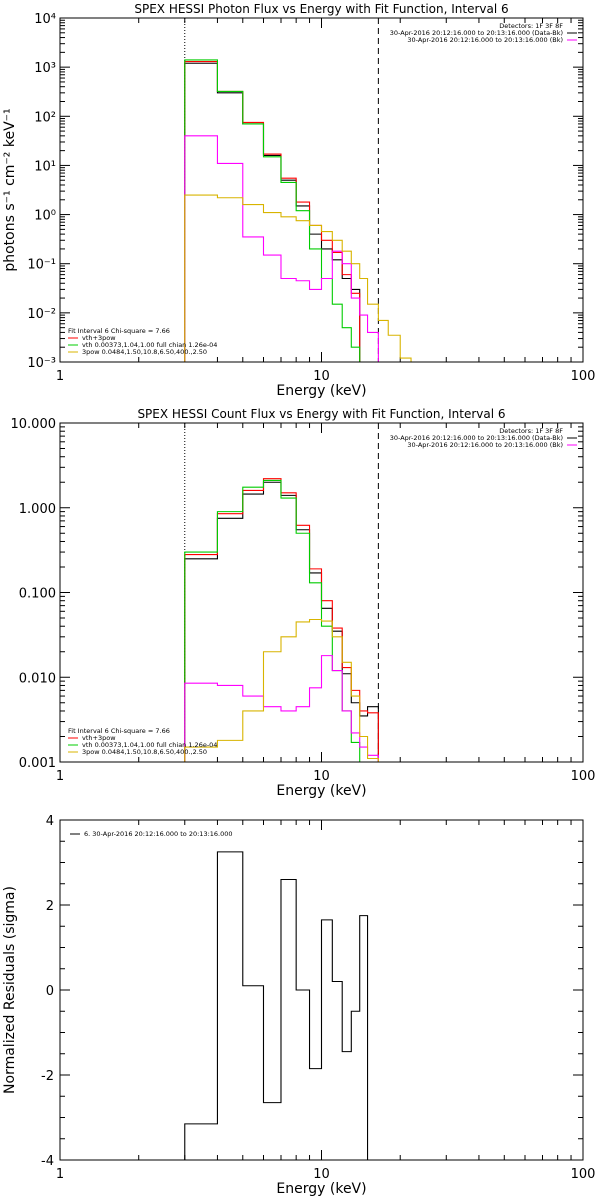 The width and height of the screenshot is (600, 1204). I want to click on y-tick-label: 10², so click(45, 117).